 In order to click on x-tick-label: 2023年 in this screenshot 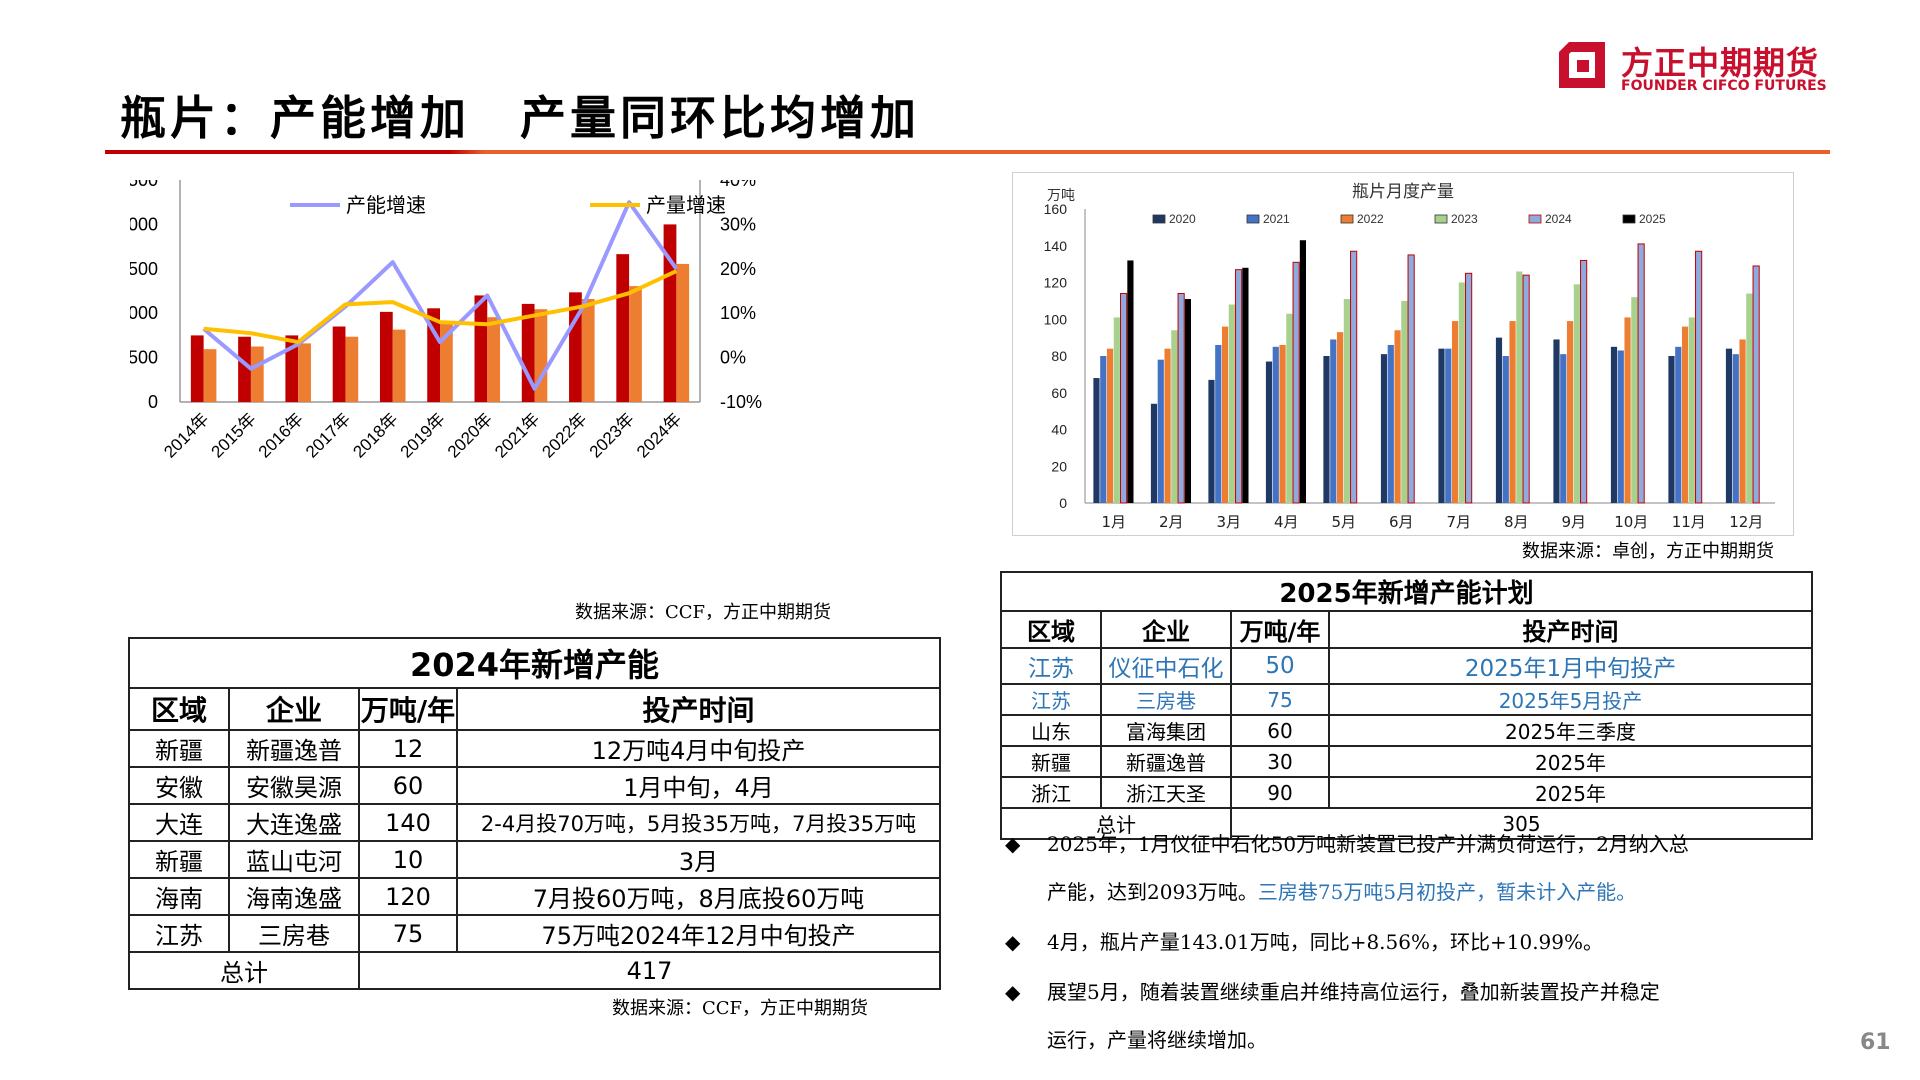, I will do `click(612, 435)`.